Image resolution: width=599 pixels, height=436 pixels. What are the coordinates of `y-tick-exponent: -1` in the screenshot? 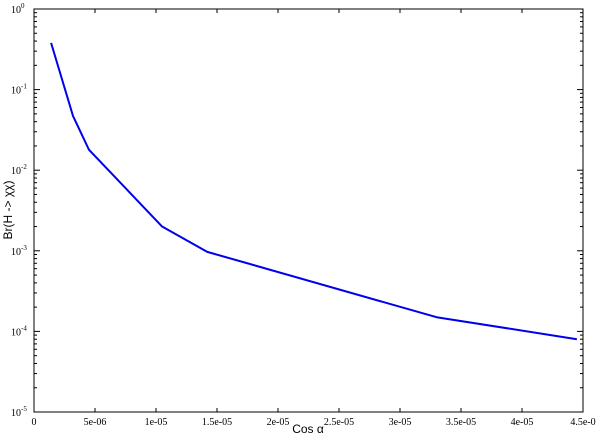 It's located at (24, 87).